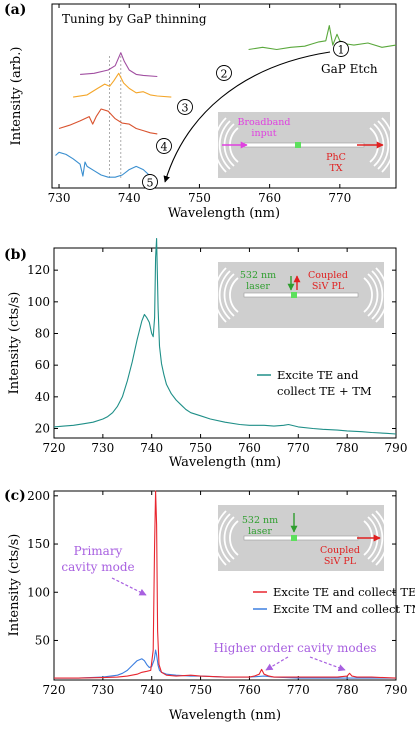 The height and width of the screenshot is (731, 415). I want to click on legend-label-te: Excite TE and collect TE, so click(344, 592).